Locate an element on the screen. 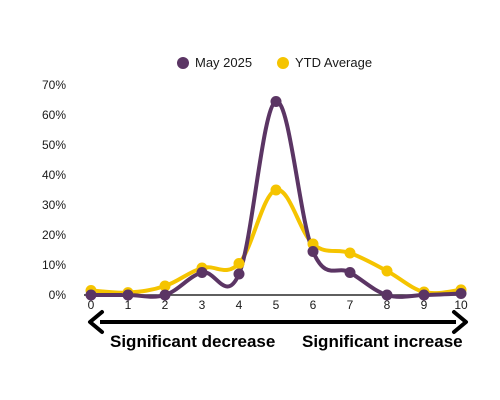 This screenshot has width=500, height=400. x-tick-label: 10 is located at coordinates (461, 305).